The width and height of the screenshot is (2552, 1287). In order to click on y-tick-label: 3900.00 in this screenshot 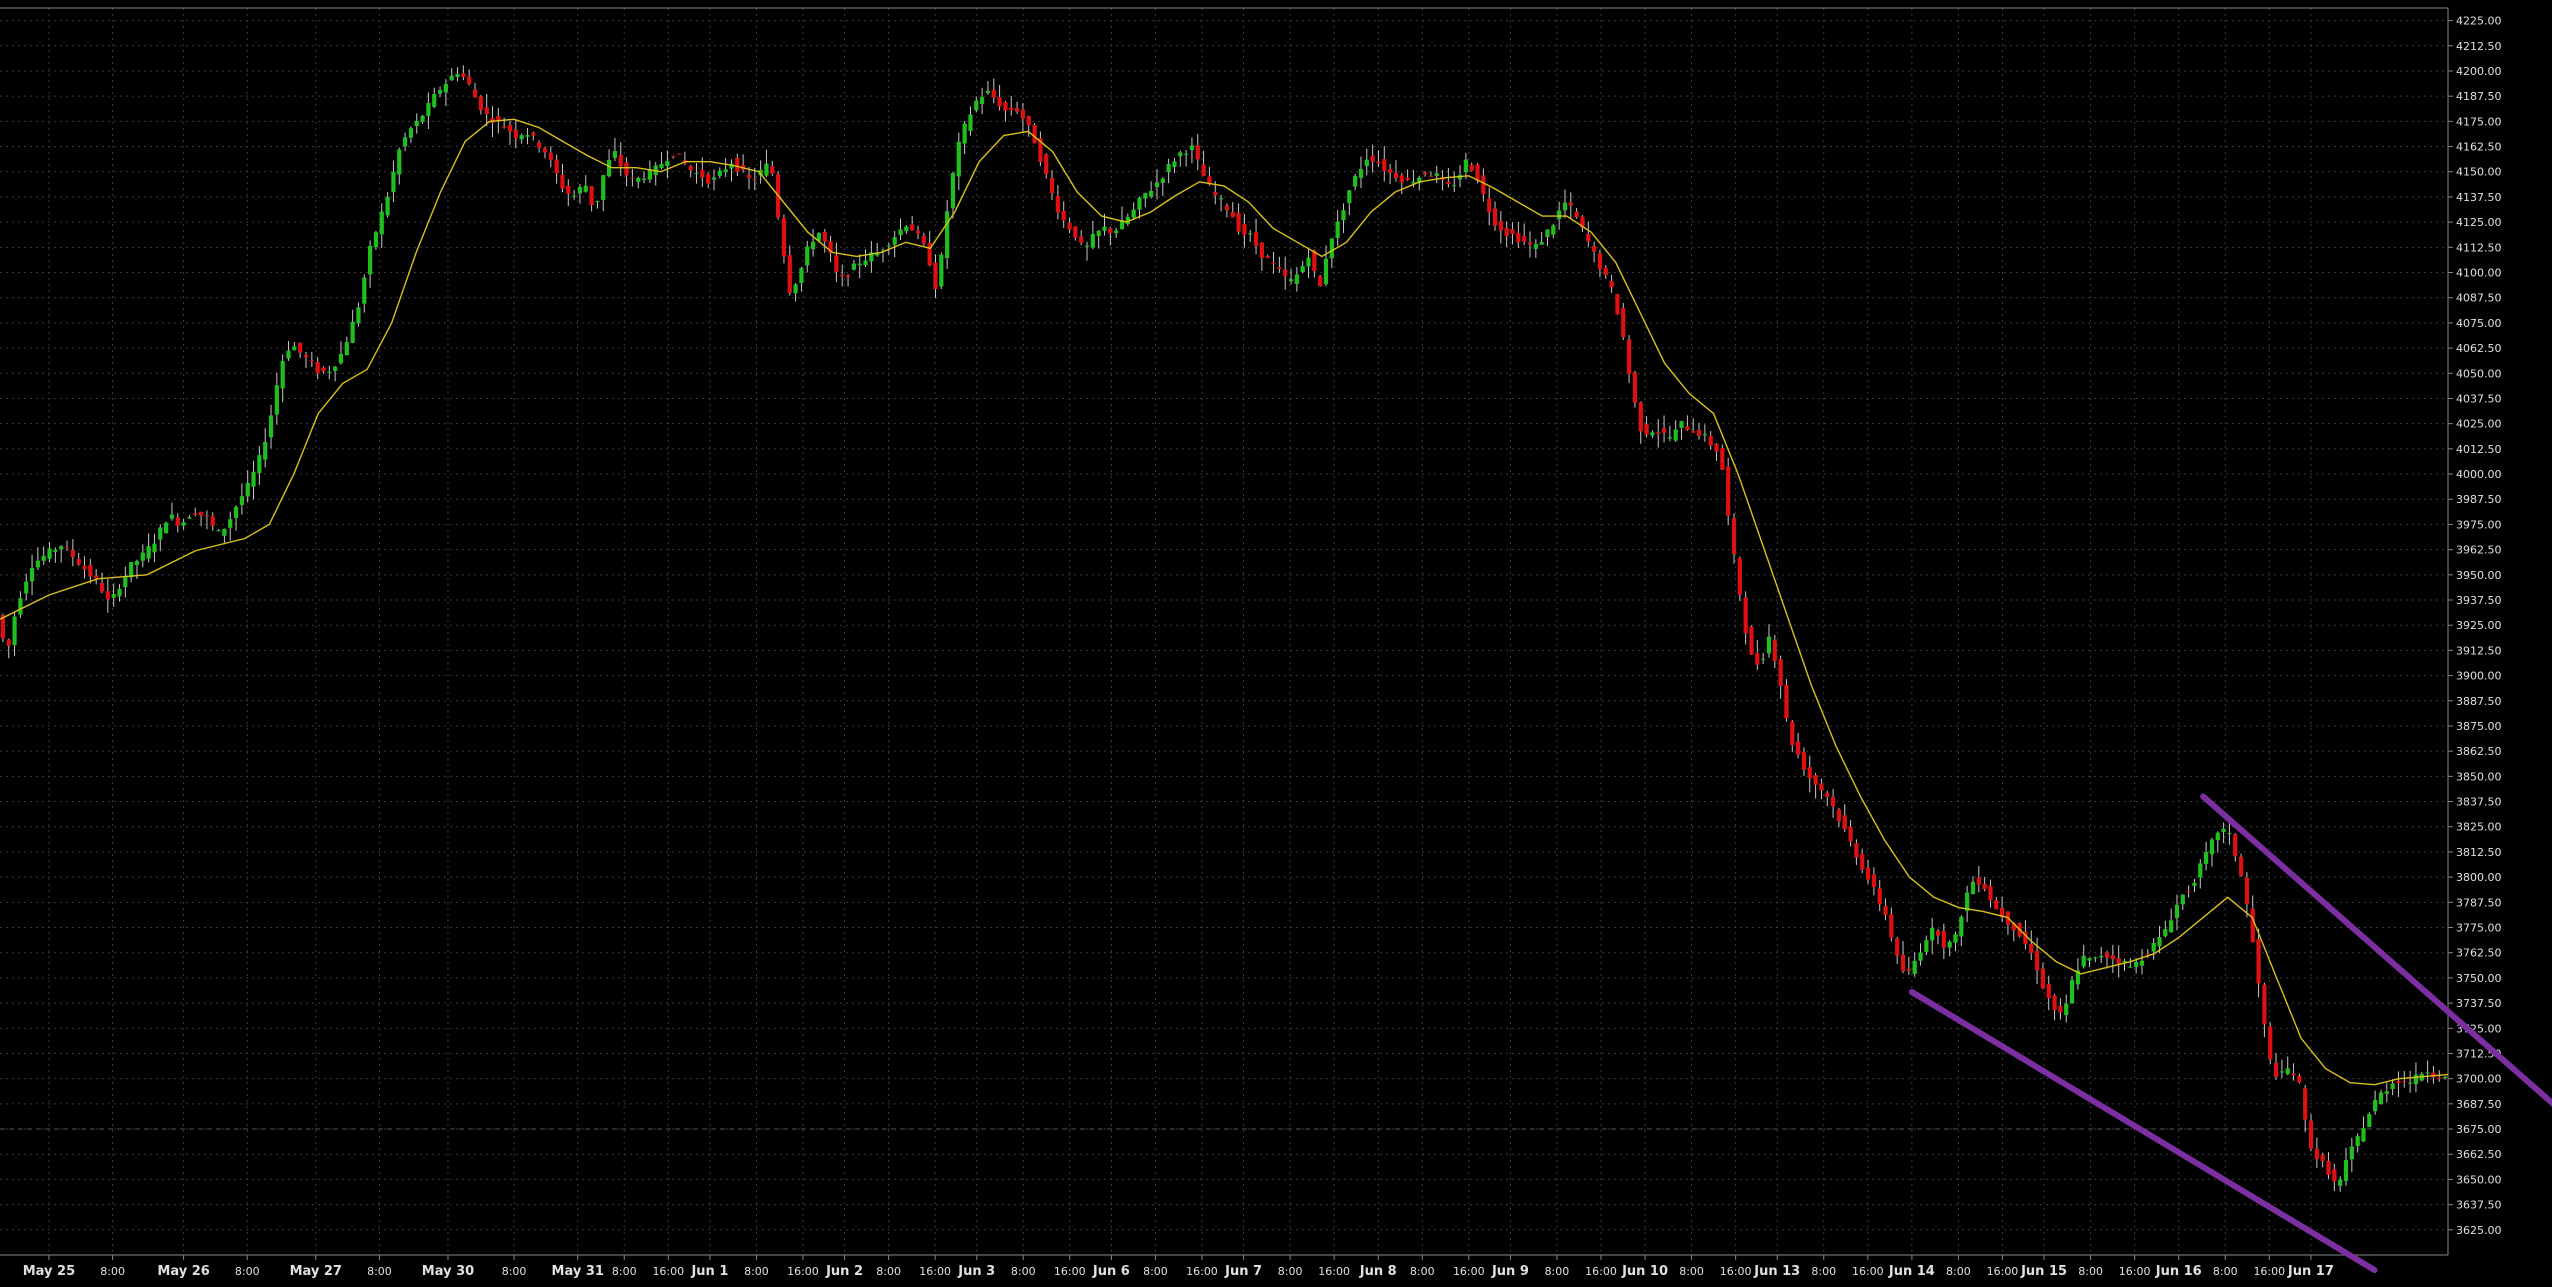, I will do `click(2479, 676)`.